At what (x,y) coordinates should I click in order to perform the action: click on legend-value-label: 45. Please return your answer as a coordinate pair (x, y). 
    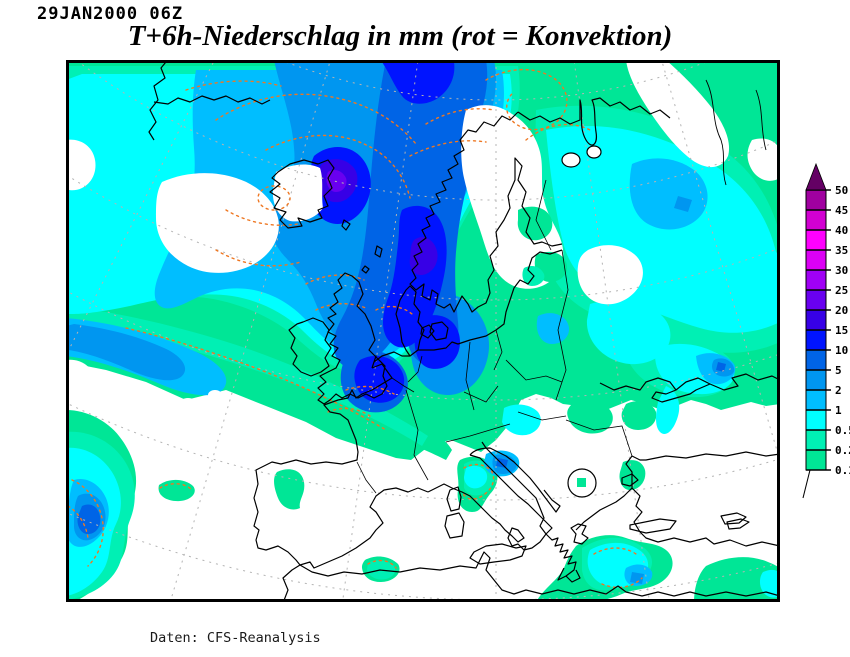
    Looking at the image, I should click on (841, 210).